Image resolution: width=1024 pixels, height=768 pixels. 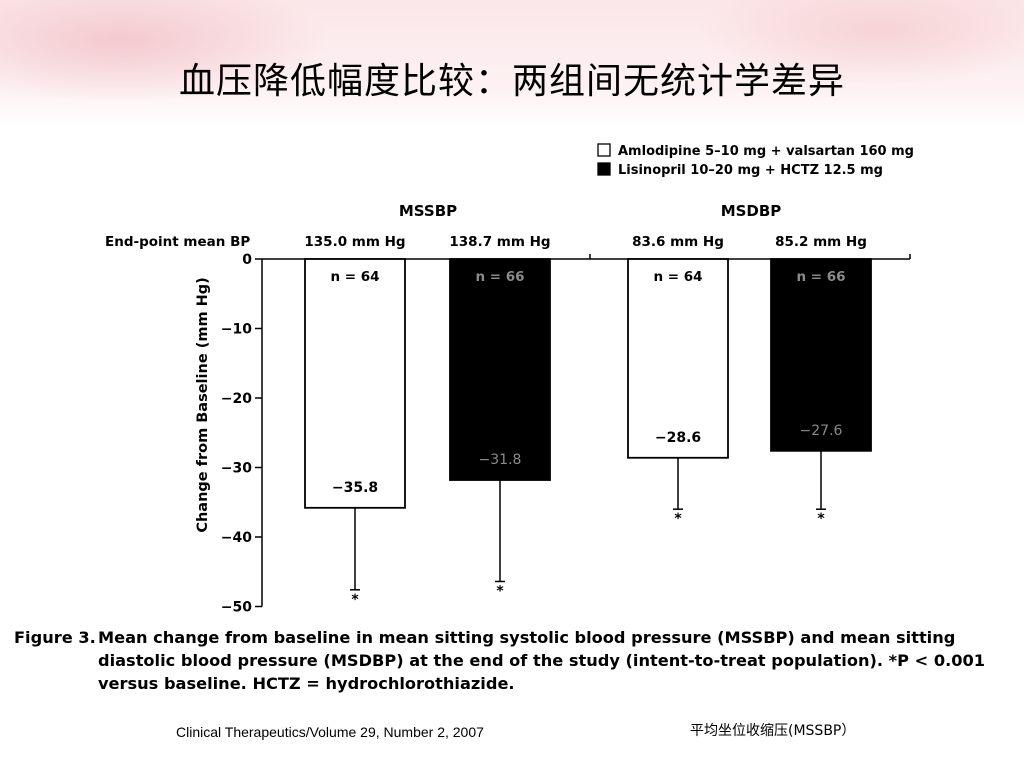 I want to click on endpoint-value: 135.0 mm Hg, so click(x=354, y=242).